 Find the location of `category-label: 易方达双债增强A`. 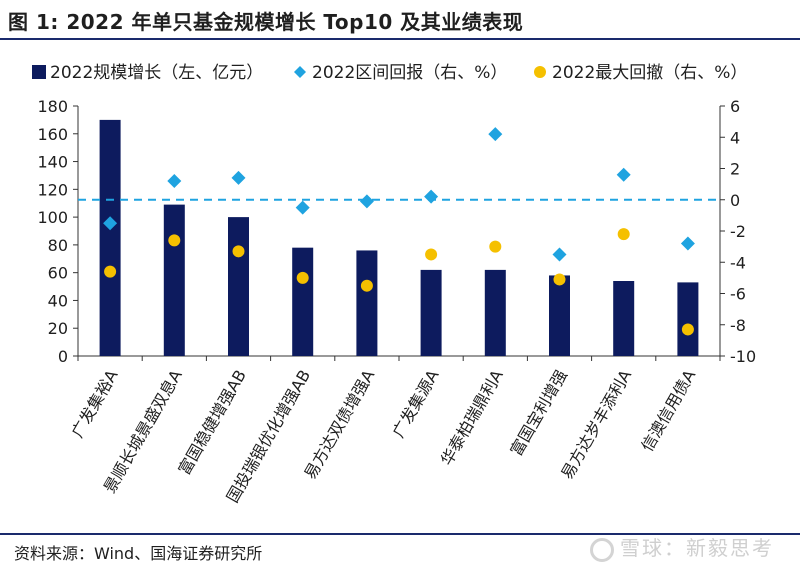

category-label: 易方达双债增强A is located at coordinates (339, 424).